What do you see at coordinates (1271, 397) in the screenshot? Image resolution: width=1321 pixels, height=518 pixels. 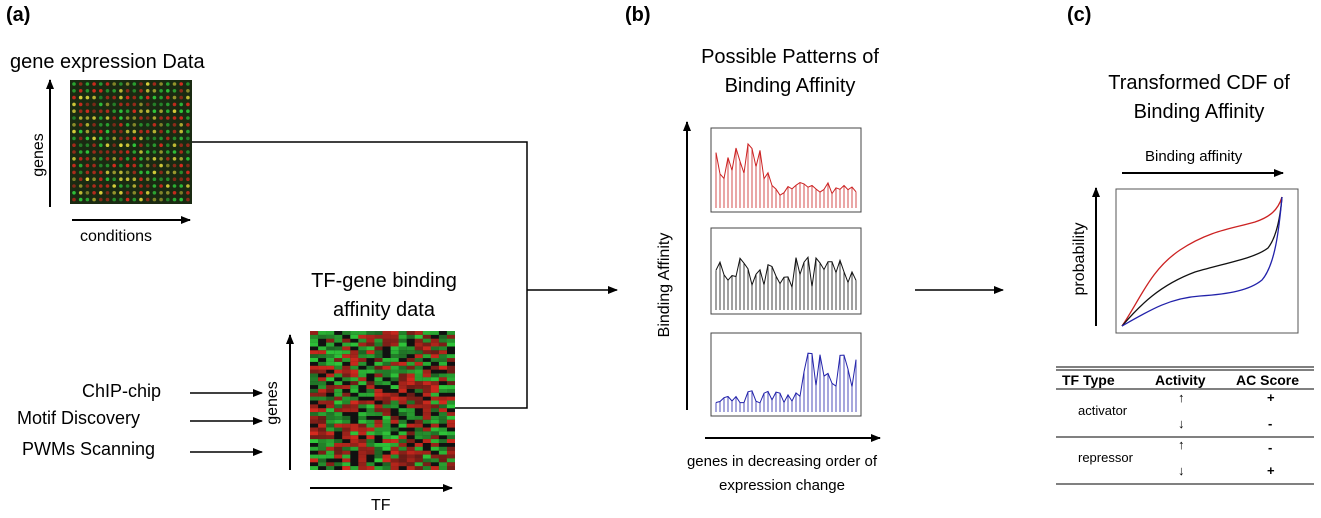 I see `table-row-activator-score-up: +` at bounding box center [1271, 397].